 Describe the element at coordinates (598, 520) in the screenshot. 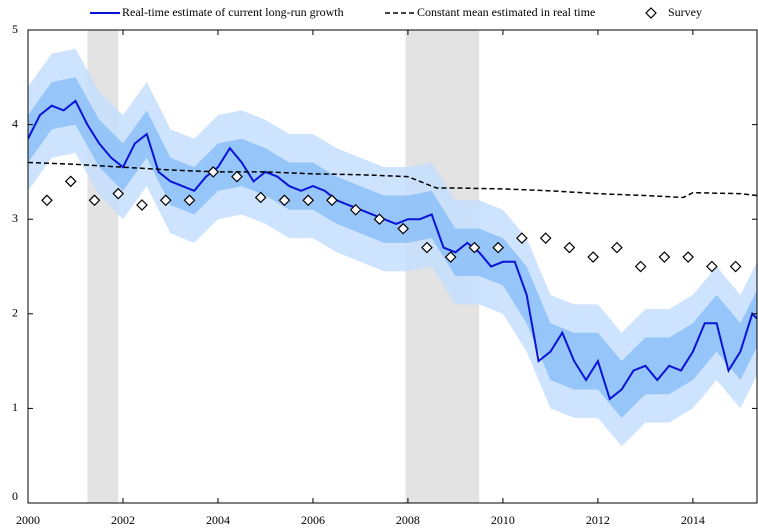

I see `x-tick-label: 2012` at that location.